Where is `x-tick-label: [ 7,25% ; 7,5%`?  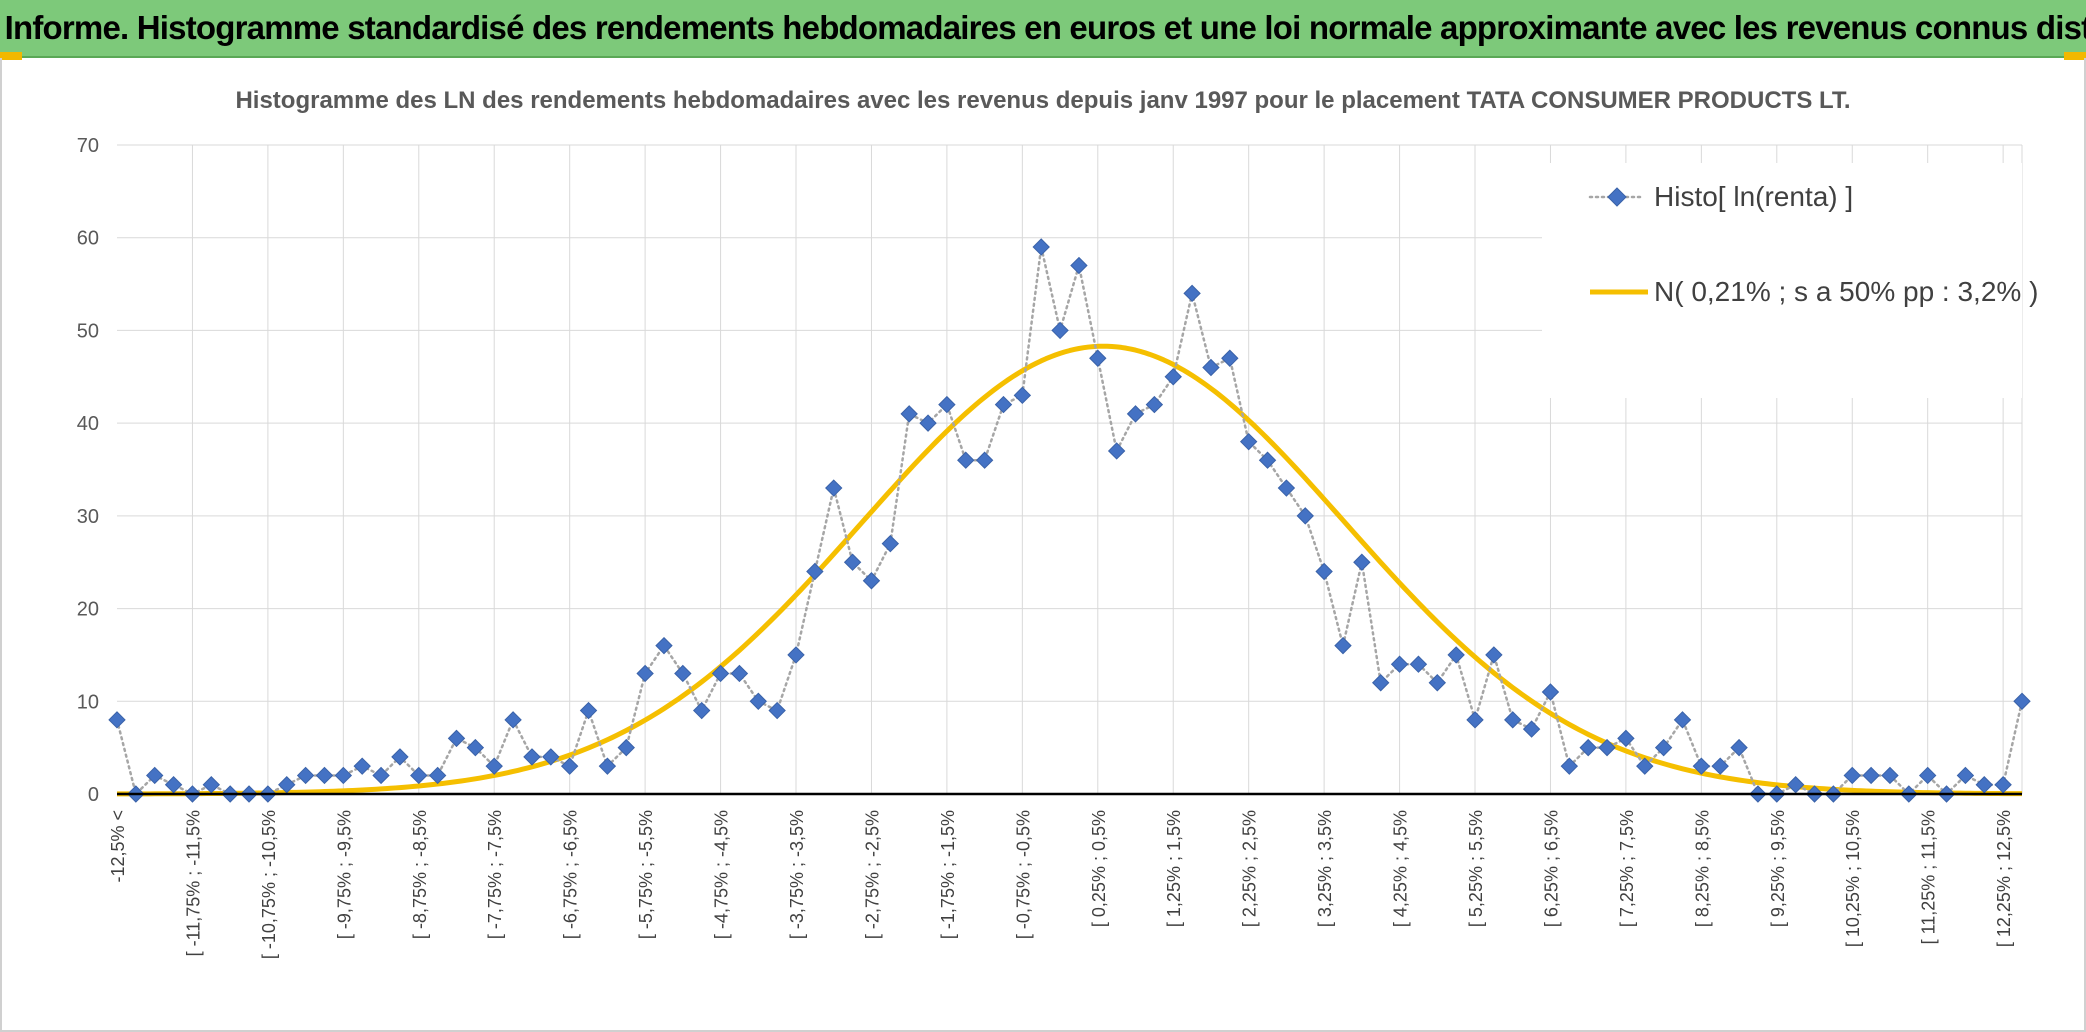
x-tick-label: [ 7,25% ; 7,5% is located at coordinates (1627, 868).